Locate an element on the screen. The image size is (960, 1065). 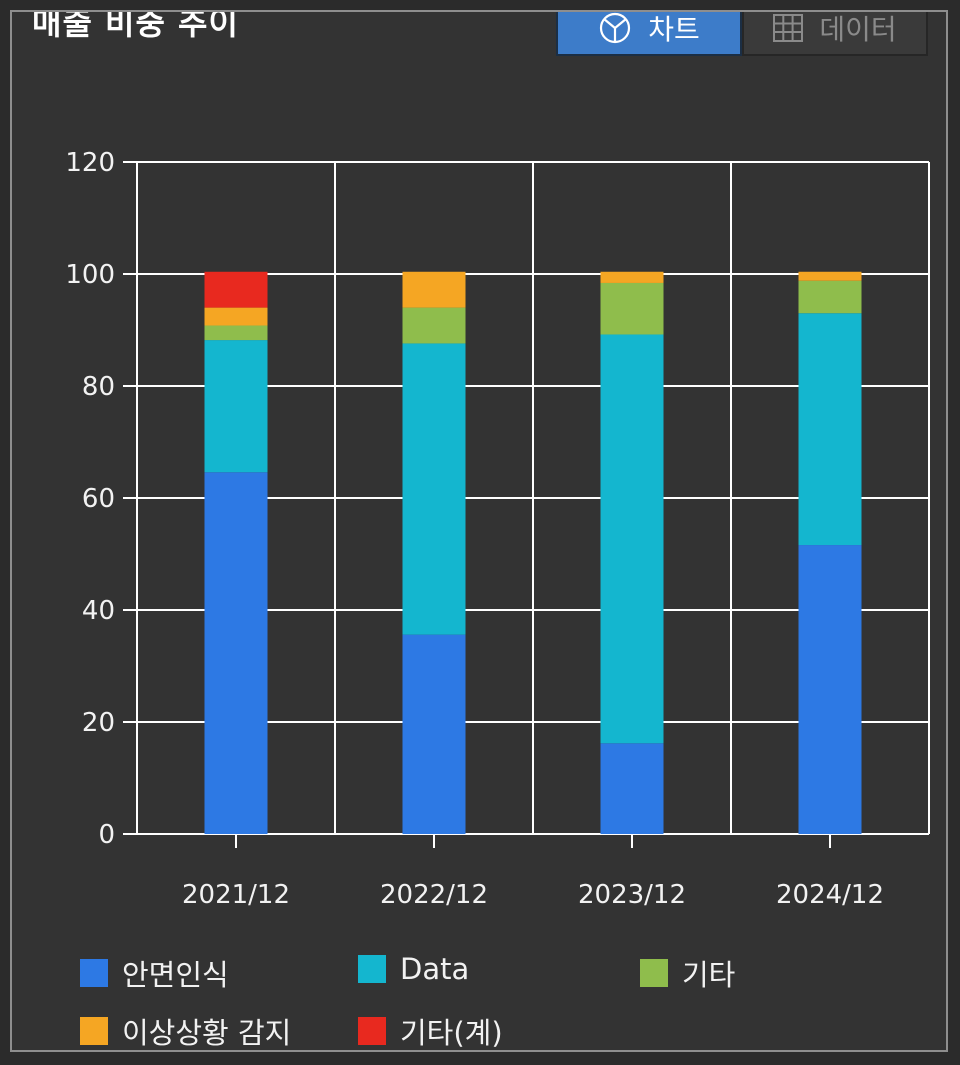
legend-item-anomaly-detection: 이상상황 감지 is located at coordinates (186, 1030).